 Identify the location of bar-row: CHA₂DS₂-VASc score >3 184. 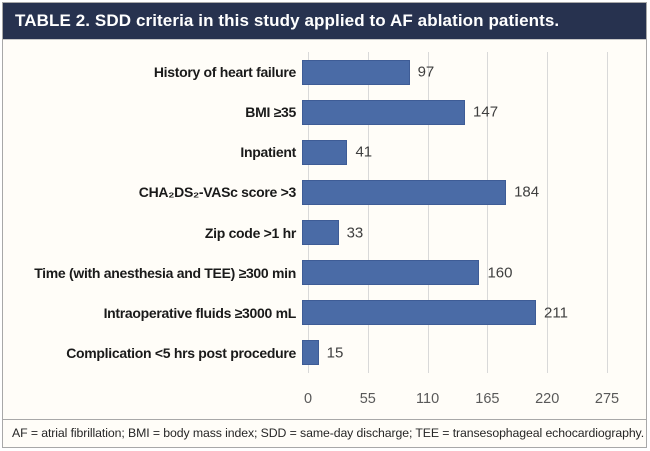
(305, 192).